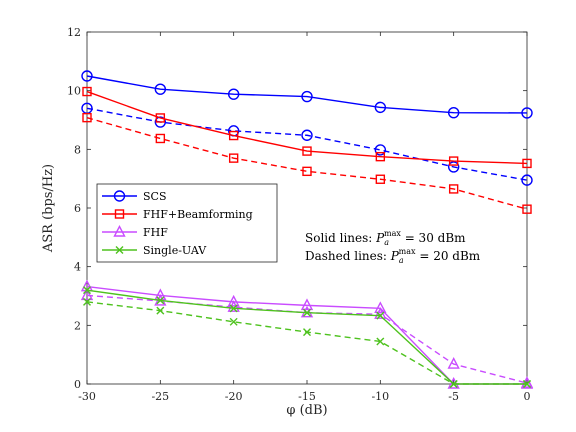  I want to click on x-tick-label: -30, so click(87, 396).